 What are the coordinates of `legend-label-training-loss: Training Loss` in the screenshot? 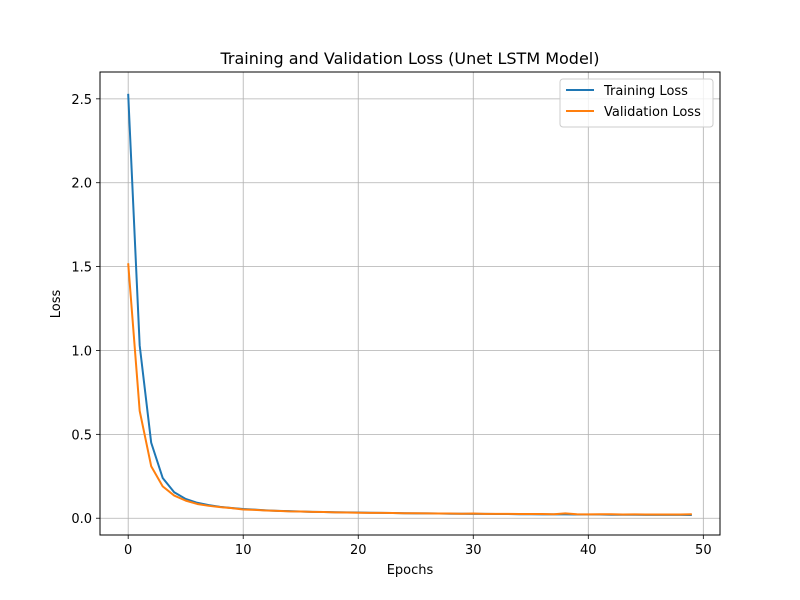 It's located at (645, 91).